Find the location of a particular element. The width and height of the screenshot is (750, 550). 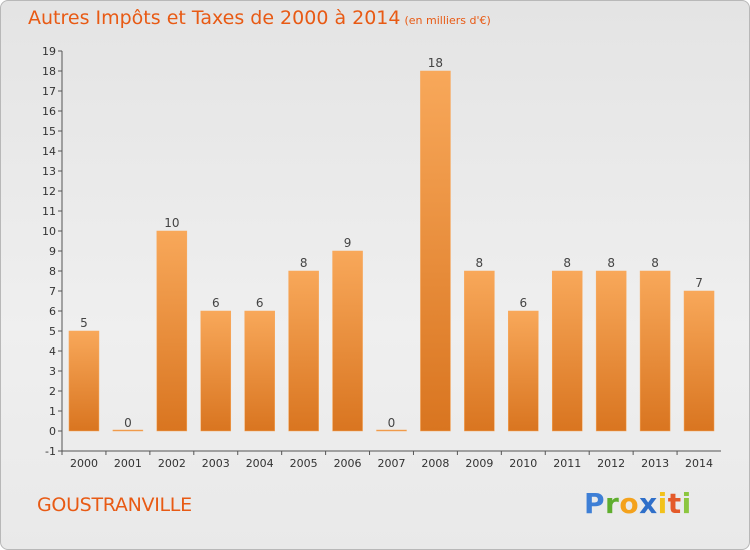

value-label-2013: 8 is located at coordinates (655, 263).